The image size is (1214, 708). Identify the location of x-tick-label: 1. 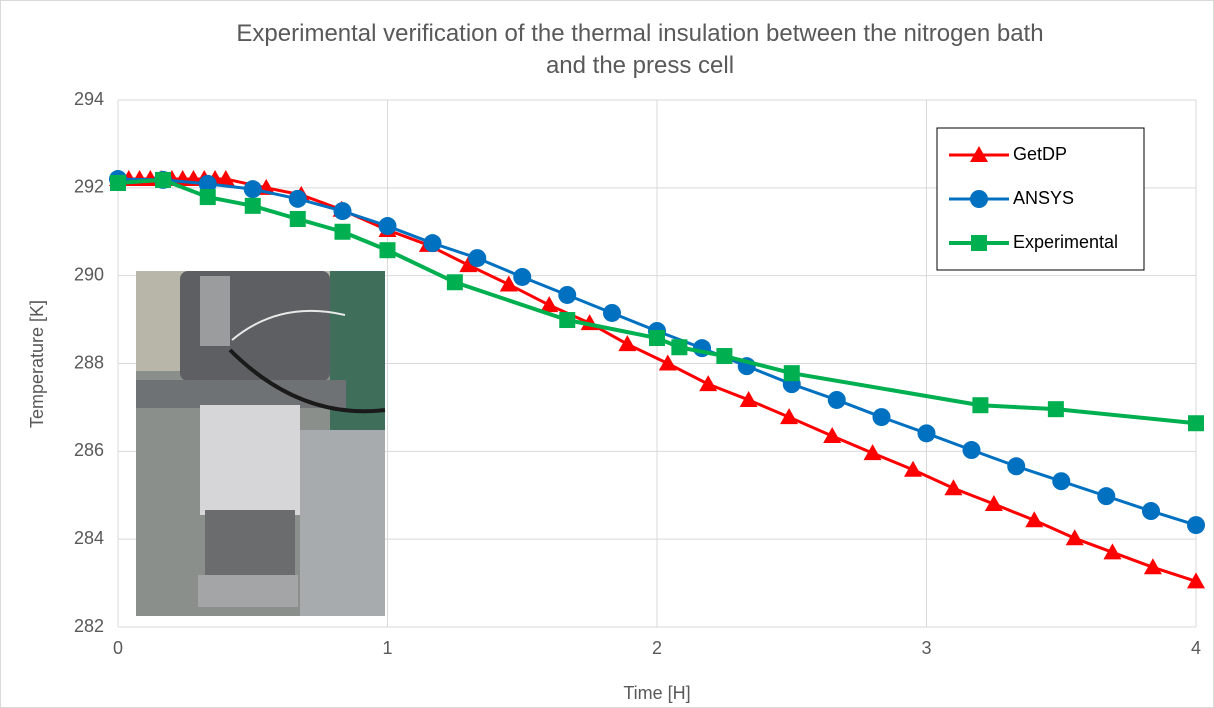
(387, 648).